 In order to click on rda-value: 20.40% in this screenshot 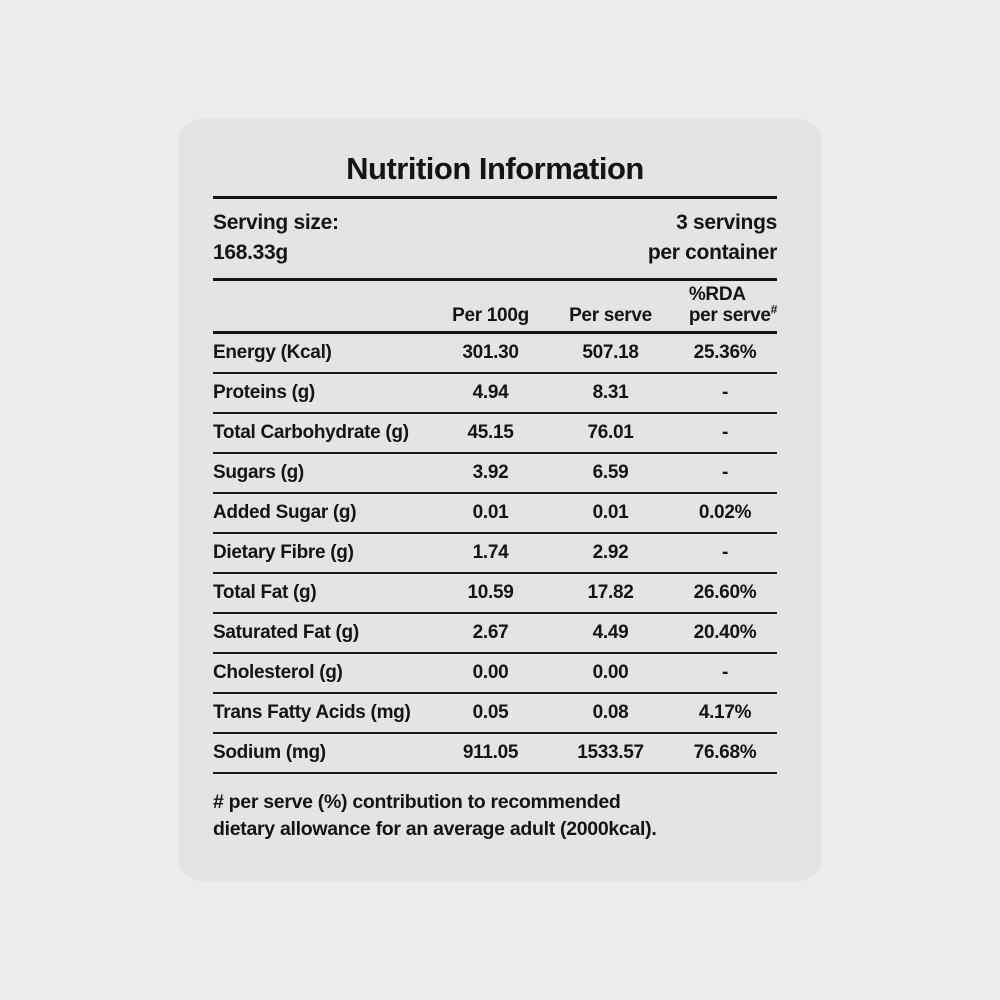, I will do `click(725, 632)`.